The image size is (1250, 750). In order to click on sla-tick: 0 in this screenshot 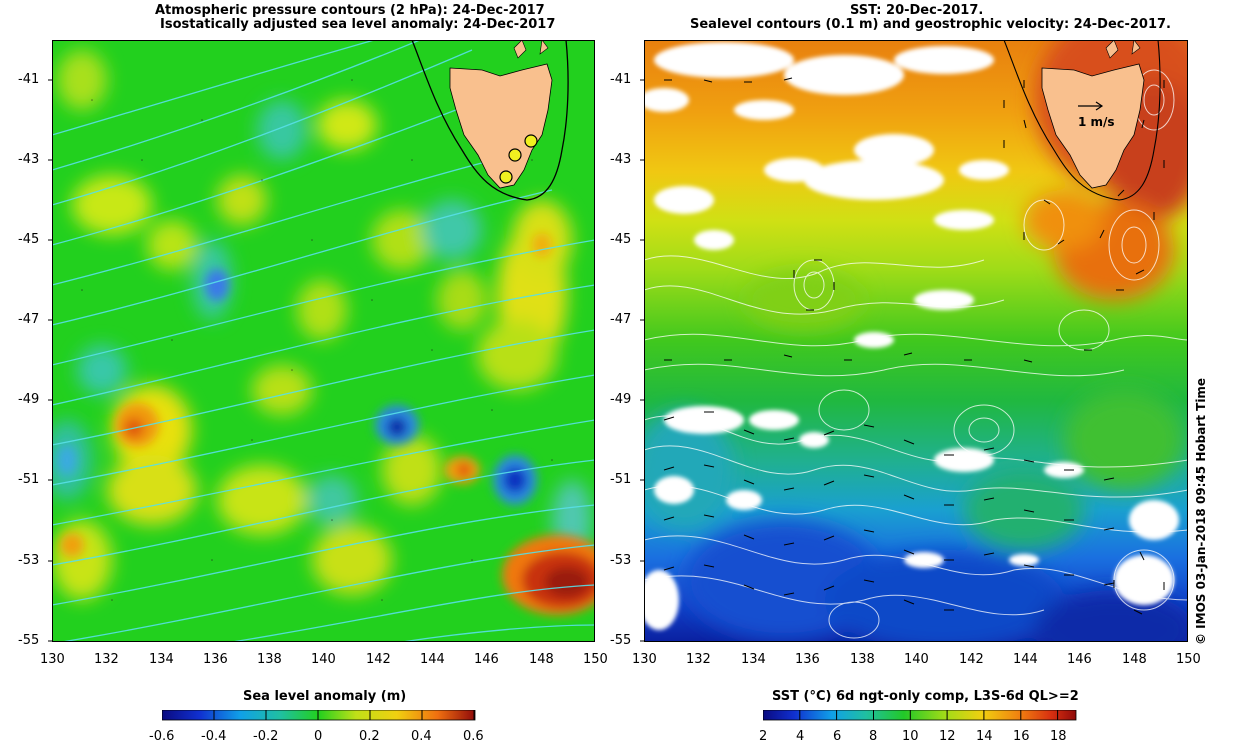, I will do `click(318, 736)`.